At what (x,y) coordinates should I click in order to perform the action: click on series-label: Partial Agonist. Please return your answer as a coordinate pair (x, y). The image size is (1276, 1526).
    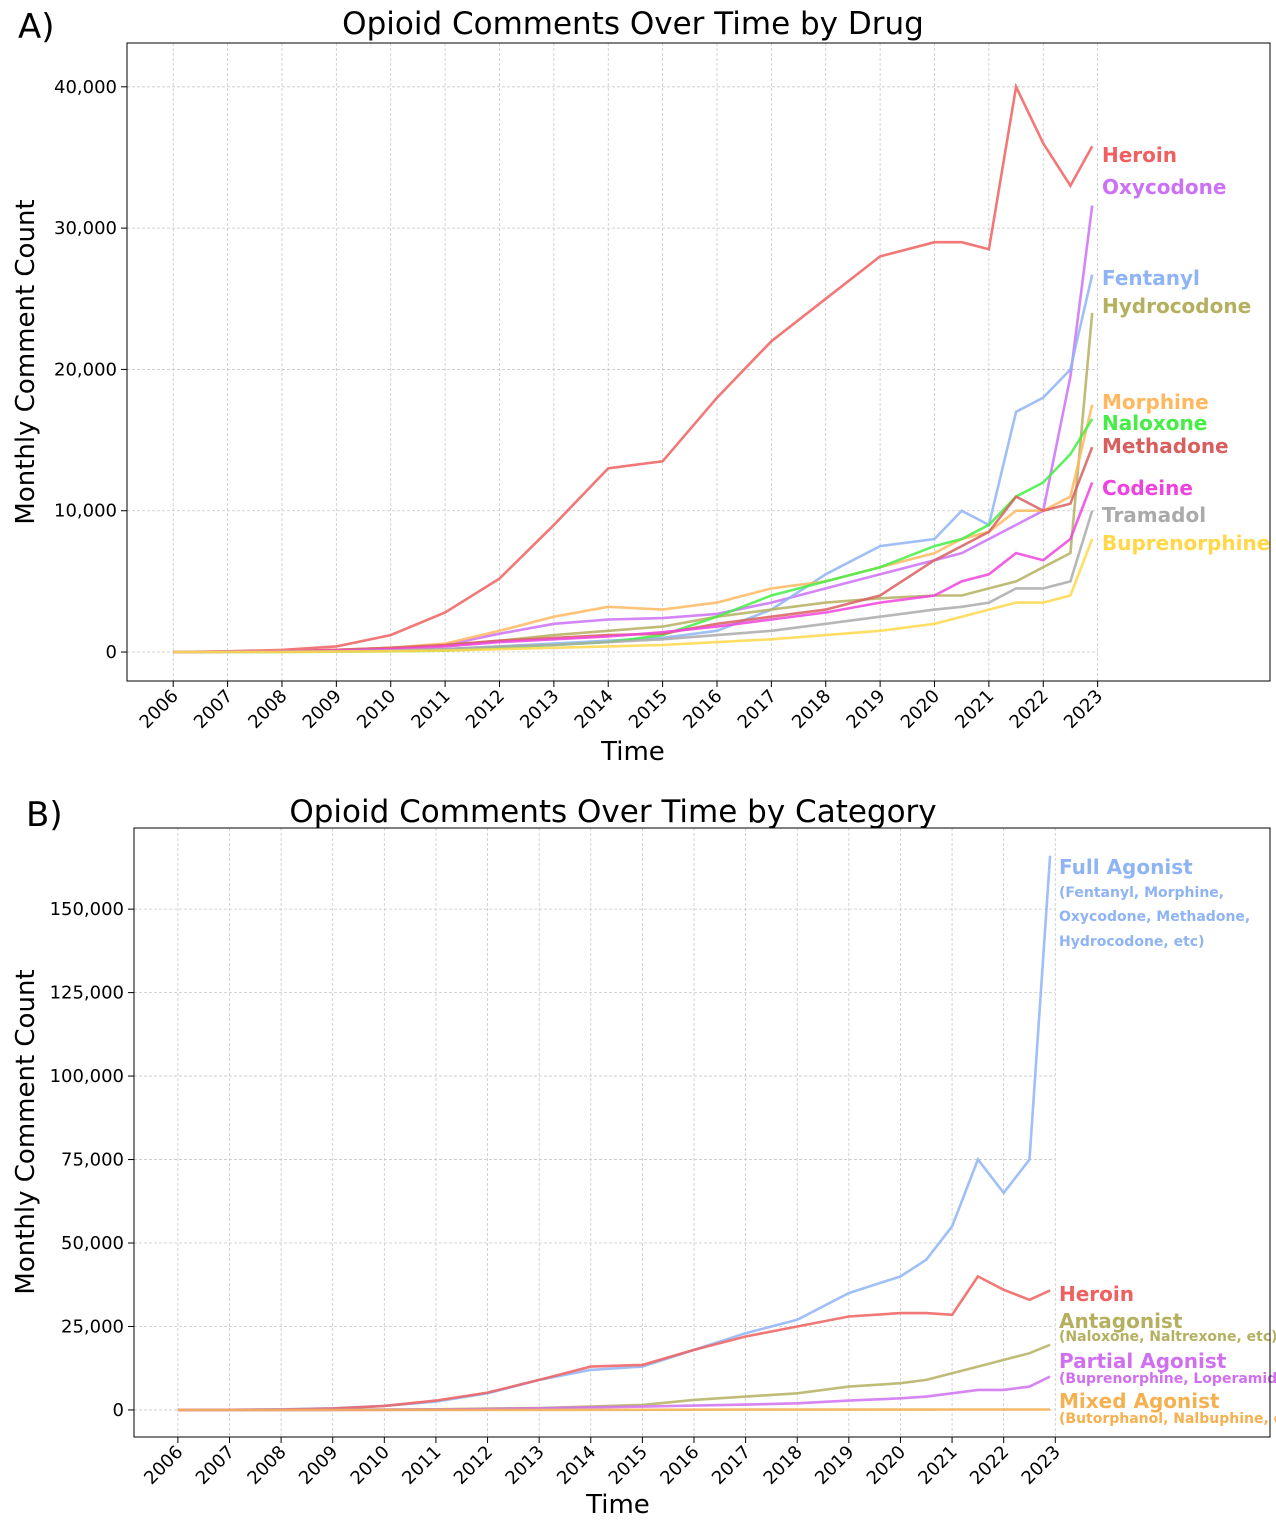
    Looking at the image, I should click on (1143, 1361).